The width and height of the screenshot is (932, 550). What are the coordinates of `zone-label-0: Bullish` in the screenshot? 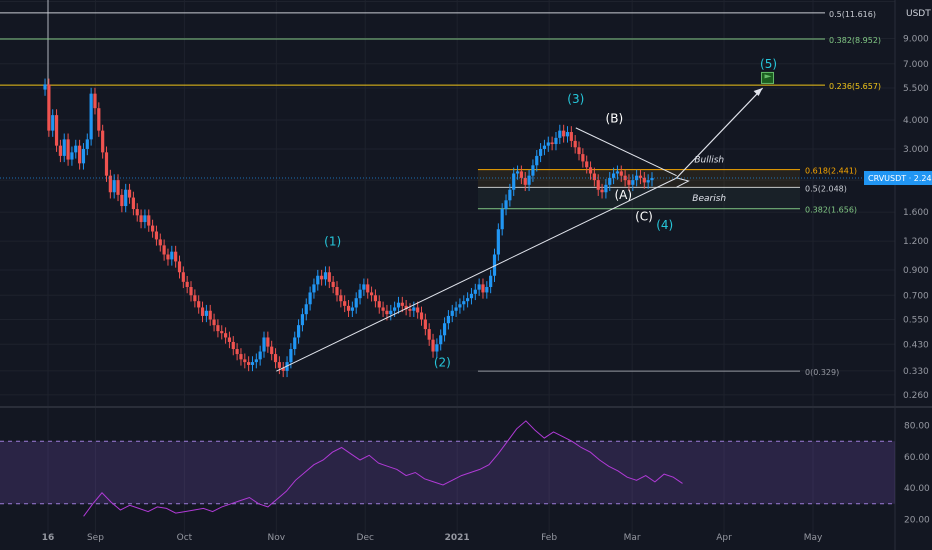 It's located at (709, 161).